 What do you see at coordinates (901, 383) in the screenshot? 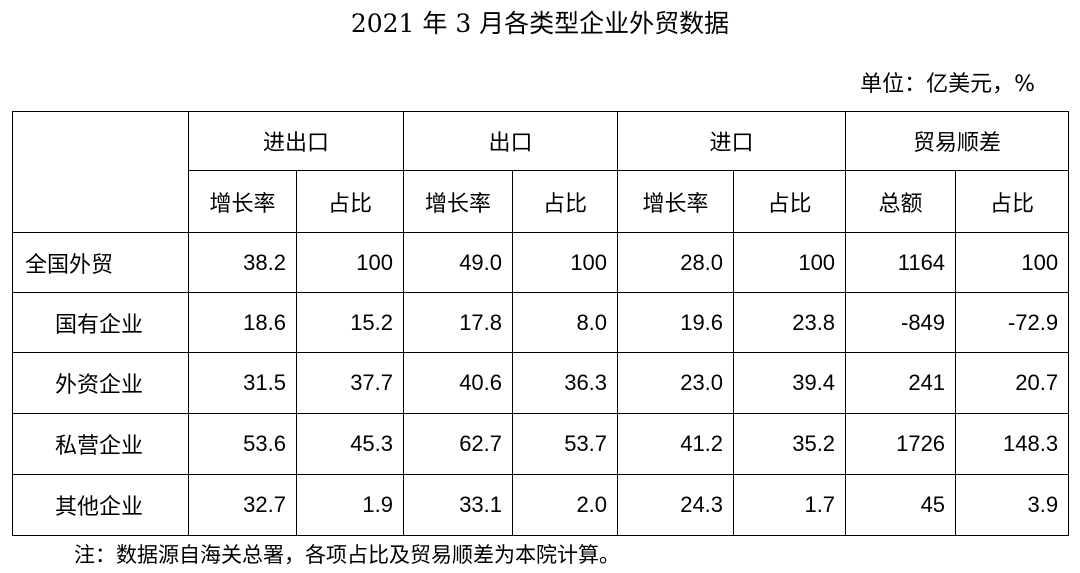
I see `data-cell: 241` at bounding box center [901, 383].